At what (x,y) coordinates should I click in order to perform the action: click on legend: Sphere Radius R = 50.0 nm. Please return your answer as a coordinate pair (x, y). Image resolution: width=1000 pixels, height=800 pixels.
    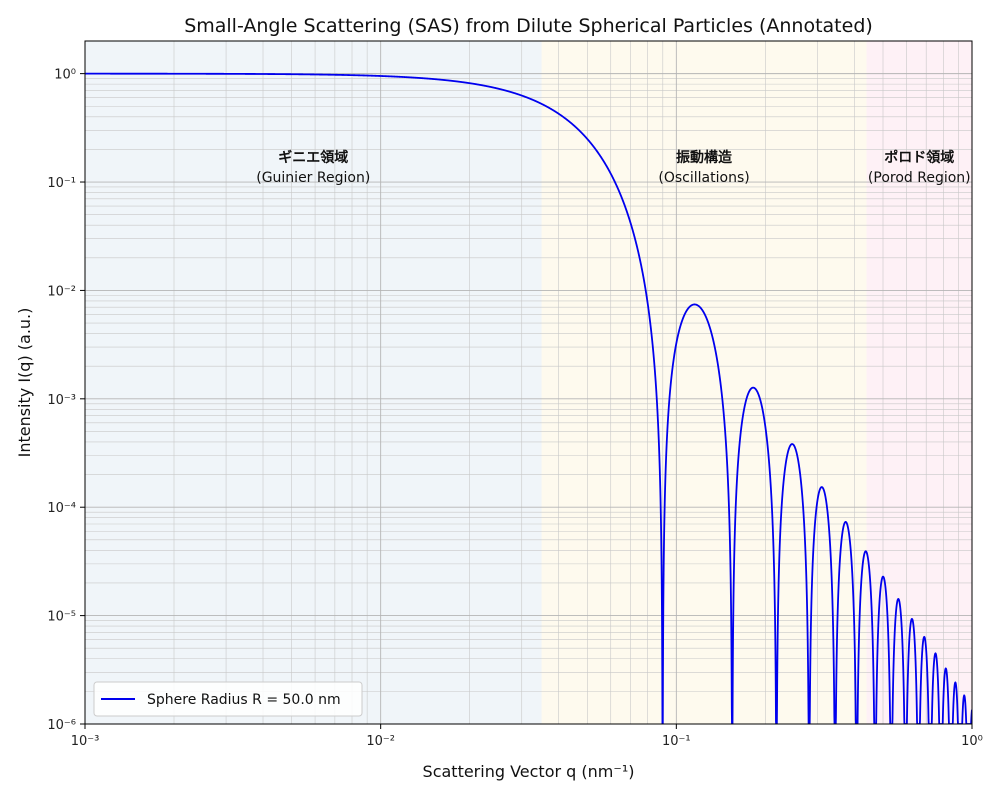
    Looking at the image, I should click on (228, 699).